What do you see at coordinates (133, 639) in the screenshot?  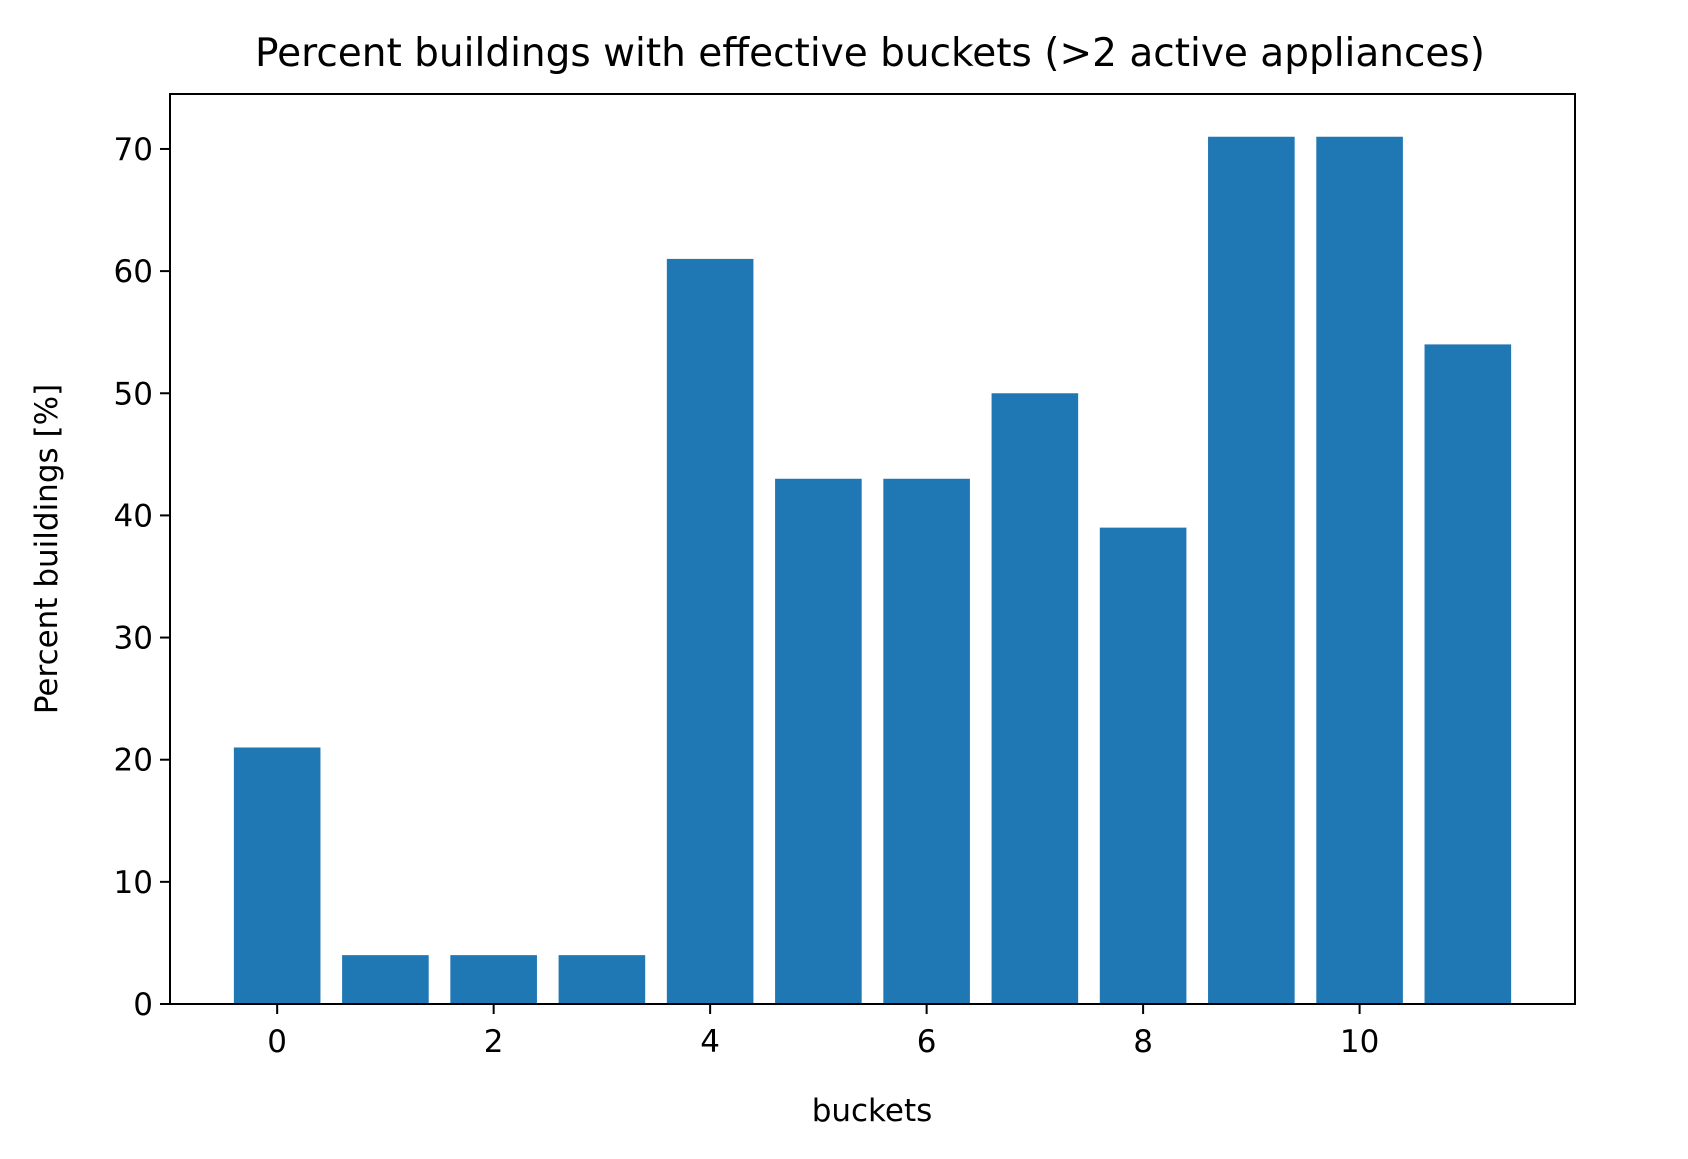 I see `y-tick-label-30: 30` at bounding box center [133, 639].